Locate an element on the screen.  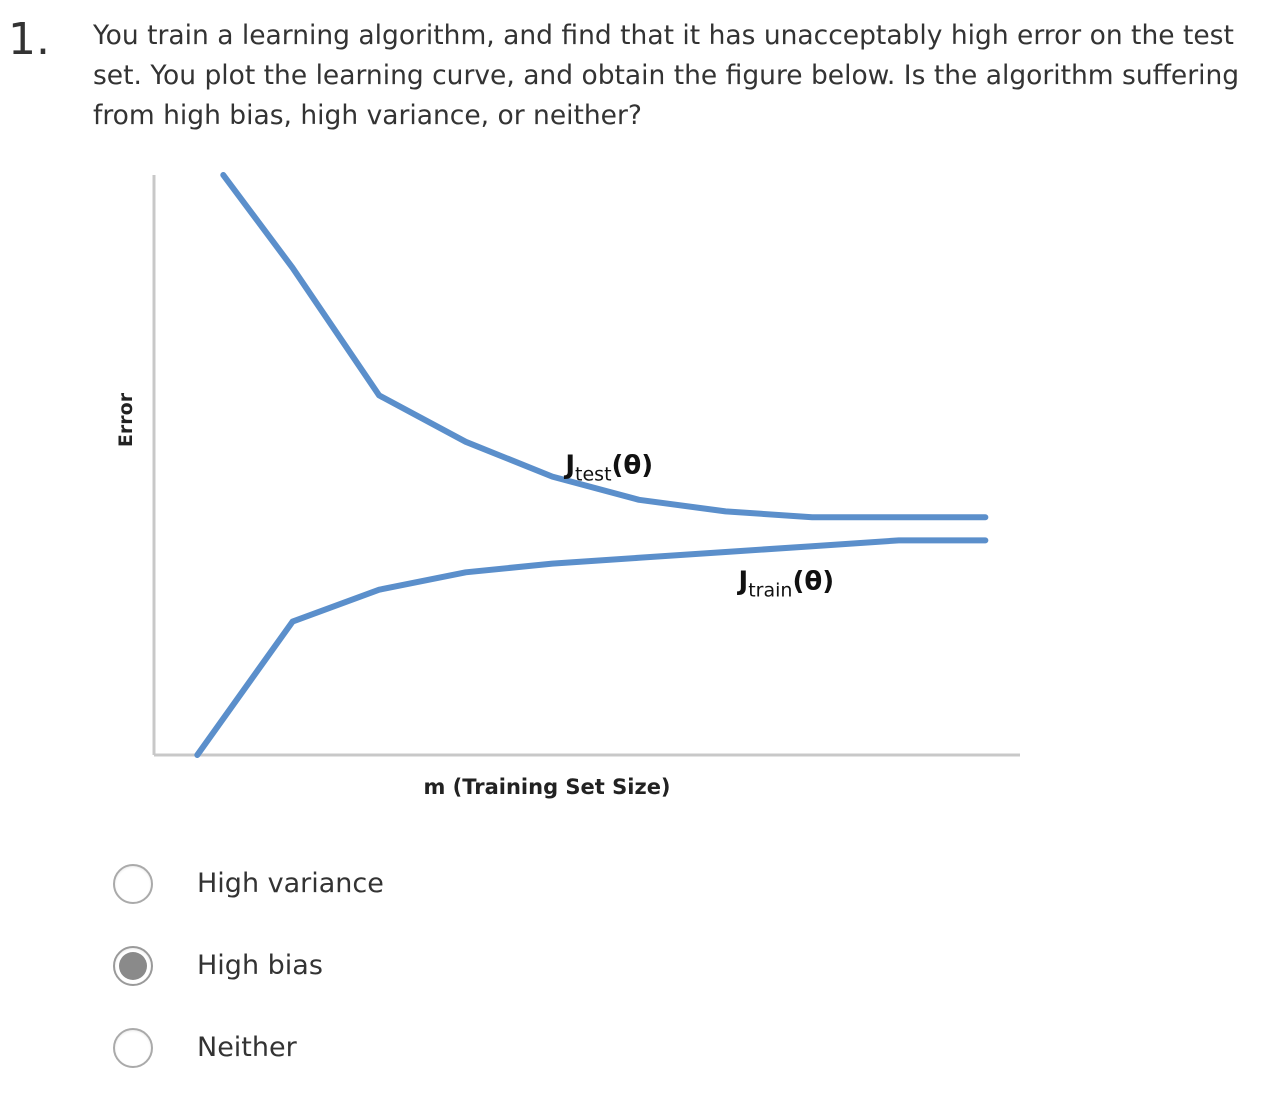
option-high-bias: High bias is located at coordinates (363, 968).